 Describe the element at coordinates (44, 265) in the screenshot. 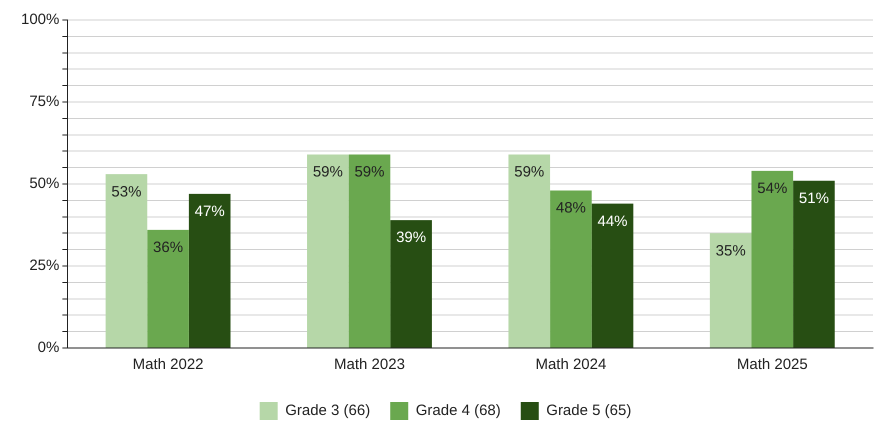

I see `y-tick-label: 25%` at that location.